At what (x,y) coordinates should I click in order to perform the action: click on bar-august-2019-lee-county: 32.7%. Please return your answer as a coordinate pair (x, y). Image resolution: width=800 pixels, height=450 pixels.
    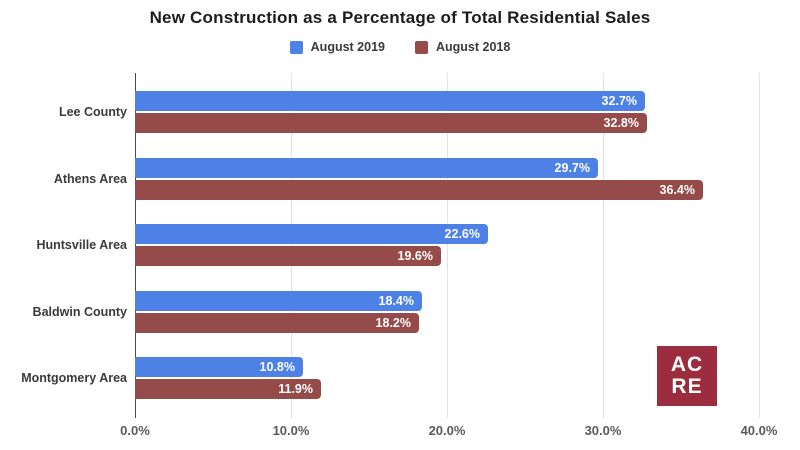
    Looking at the image, I should click on (390, 101).